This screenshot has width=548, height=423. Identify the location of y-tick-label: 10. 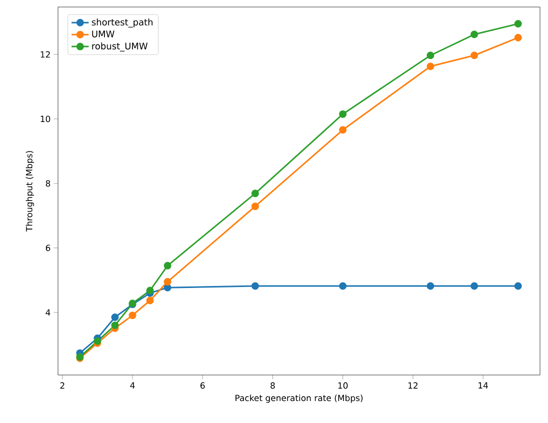
(45, 119).